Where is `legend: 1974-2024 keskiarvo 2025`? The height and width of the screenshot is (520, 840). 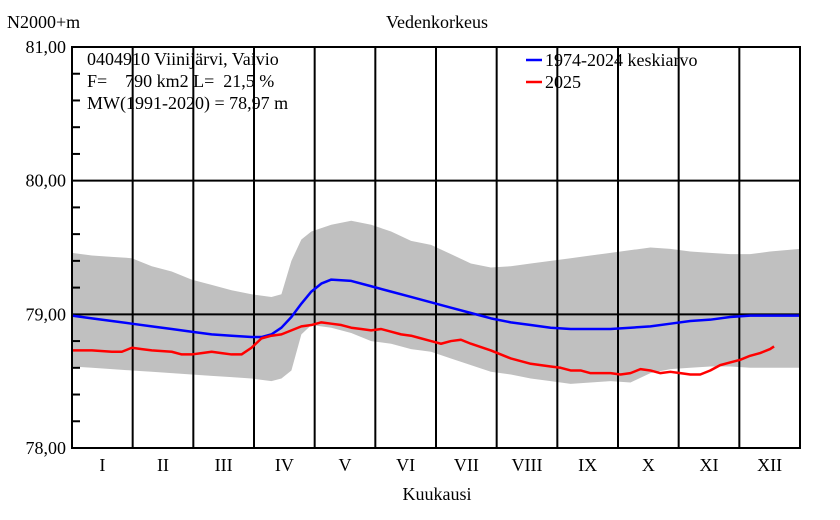 legend: 1974-2024 keskiarvo 2025 is located at coordinates (611, 71).